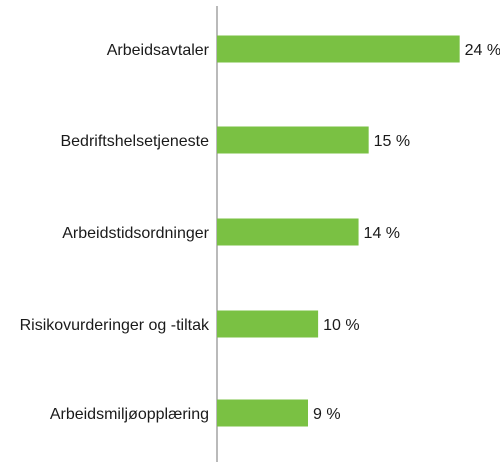 The height and width of the screenshot is (468, 500). Describe the element at coordinates (341, 325) in the screenshot. I see `value-label-3: 10 %` at that location.